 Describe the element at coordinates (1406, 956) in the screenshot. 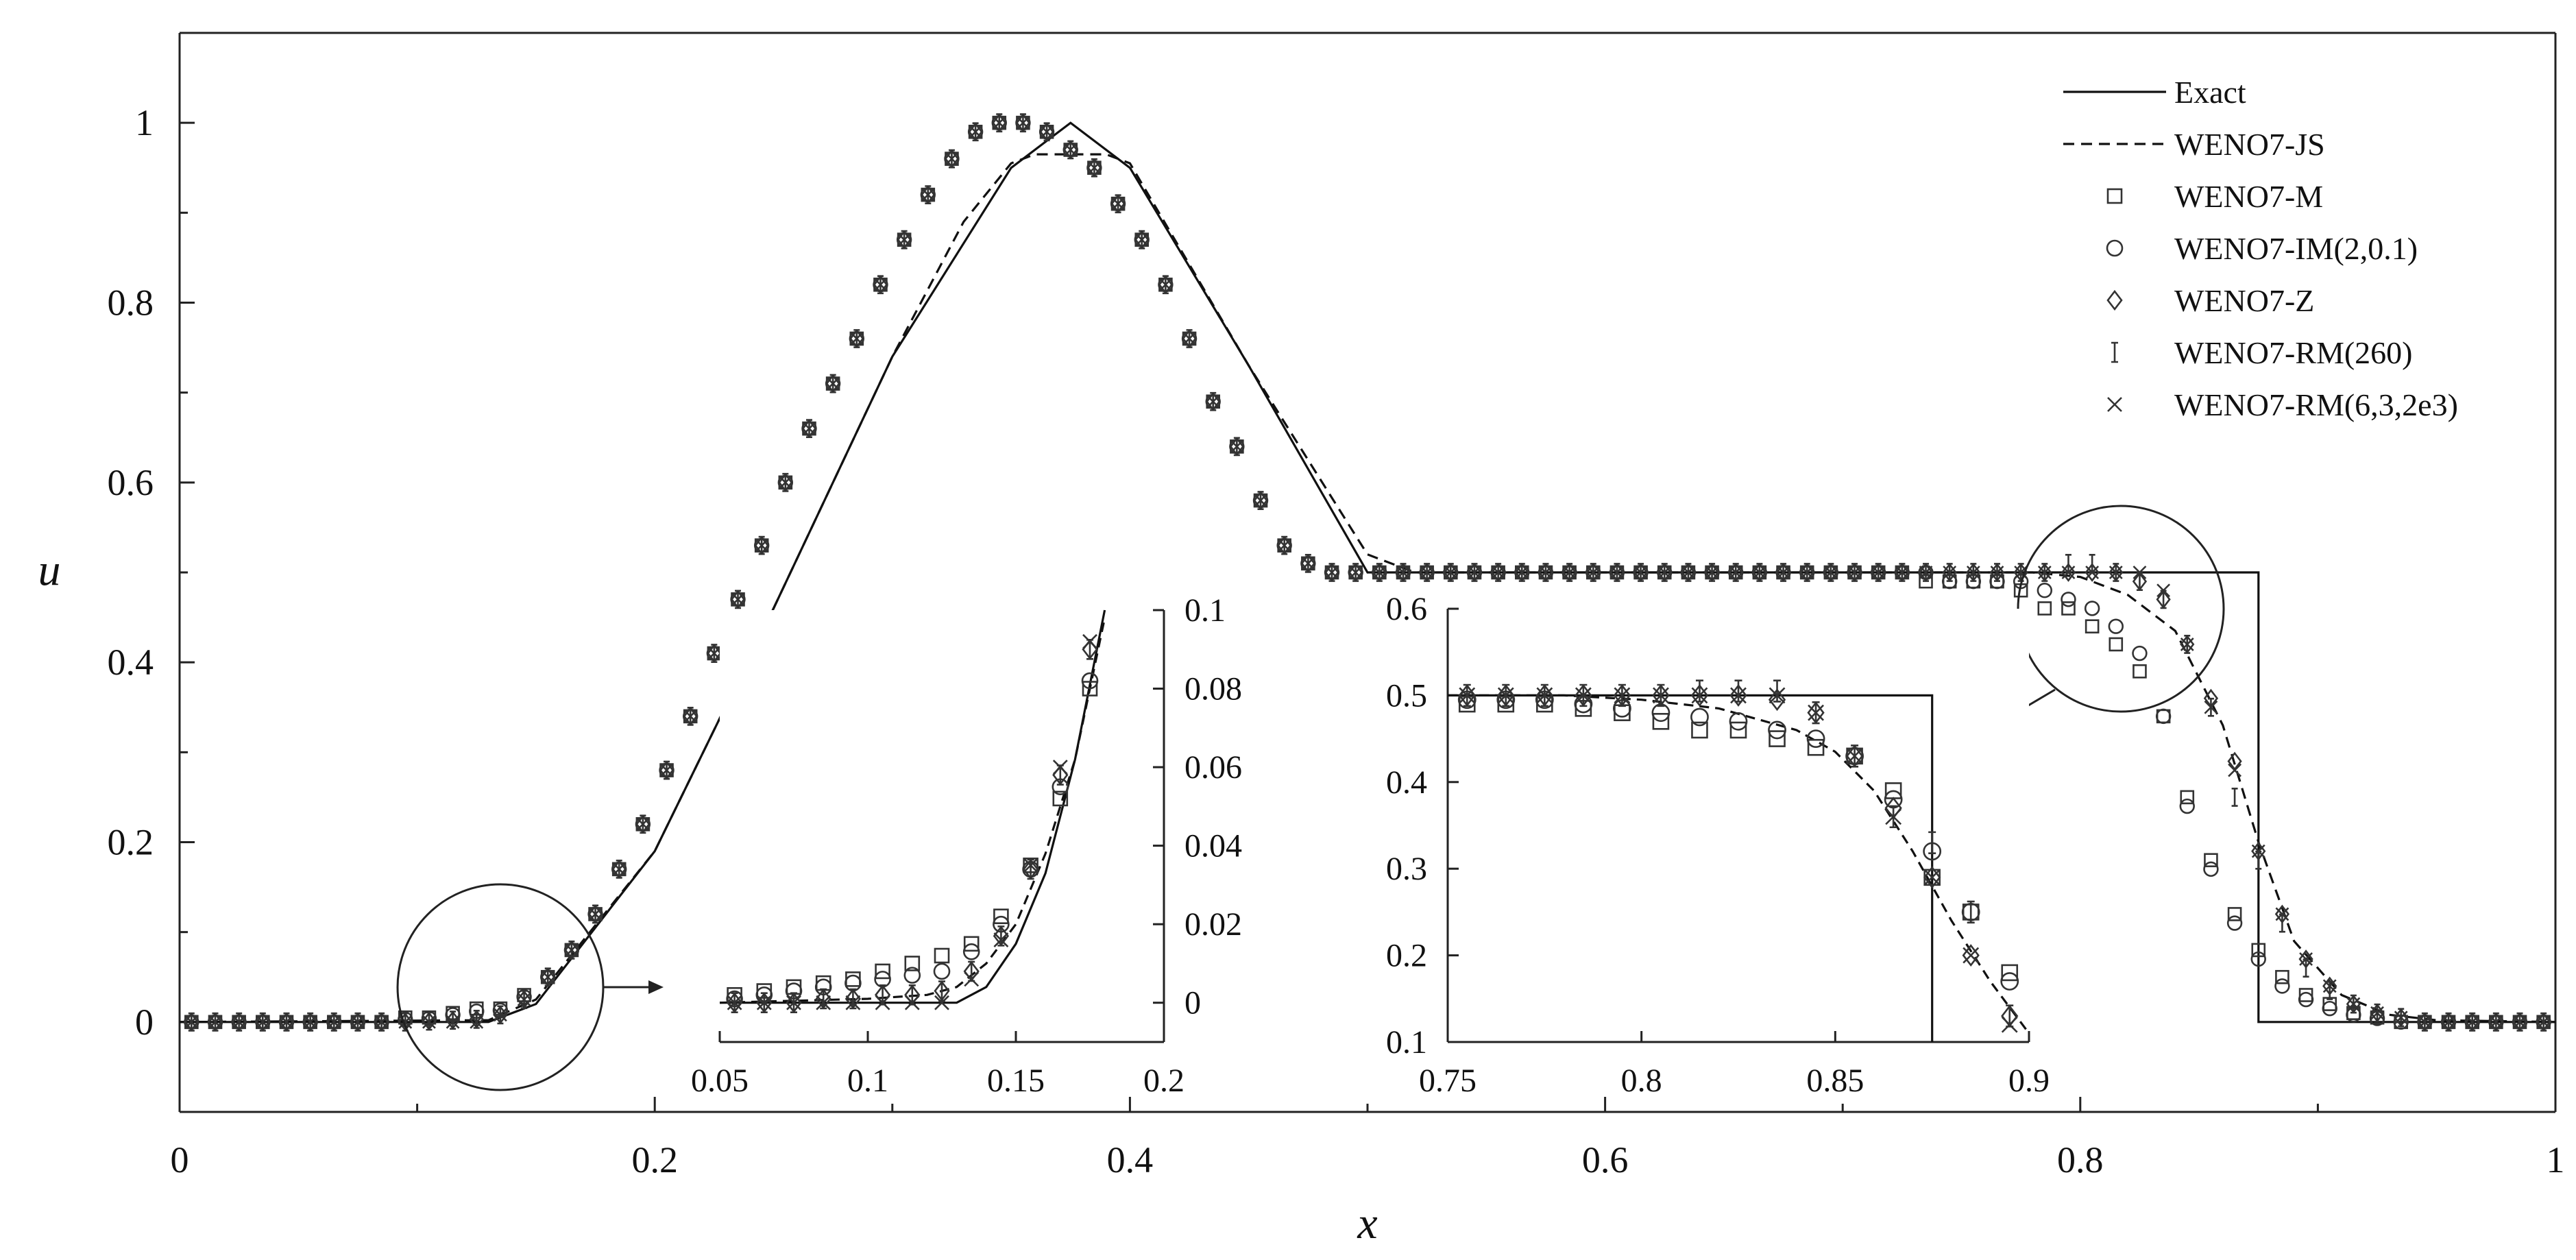

I see `inset-right-y-tick-label: 0.2` at that location.